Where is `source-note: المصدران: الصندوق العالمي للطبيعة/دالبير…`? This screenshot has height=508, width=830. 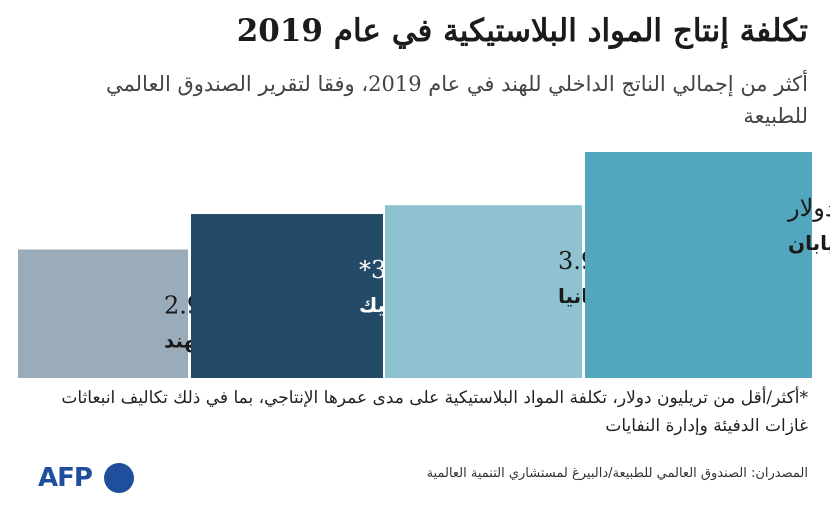 source-note: المصدران: الصندوق العالمي للطبيعة/دالبير… is located at coordinates (617, 473).